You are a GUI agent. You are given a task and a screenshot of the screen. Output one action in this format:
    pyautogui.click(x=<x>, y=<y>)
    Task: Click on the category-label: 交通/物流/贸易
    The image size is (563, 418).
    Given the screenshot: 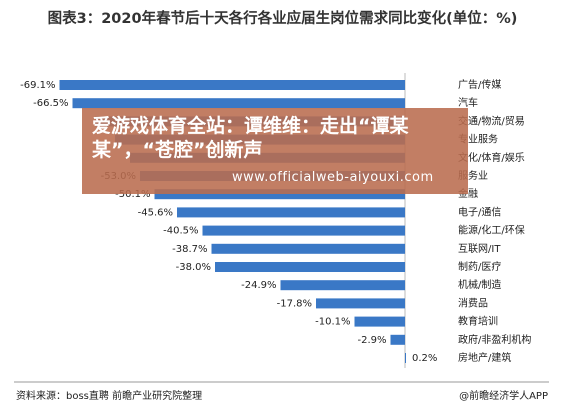 What is the action you would take?
    pyautogui.click(x=491, y=120)
    